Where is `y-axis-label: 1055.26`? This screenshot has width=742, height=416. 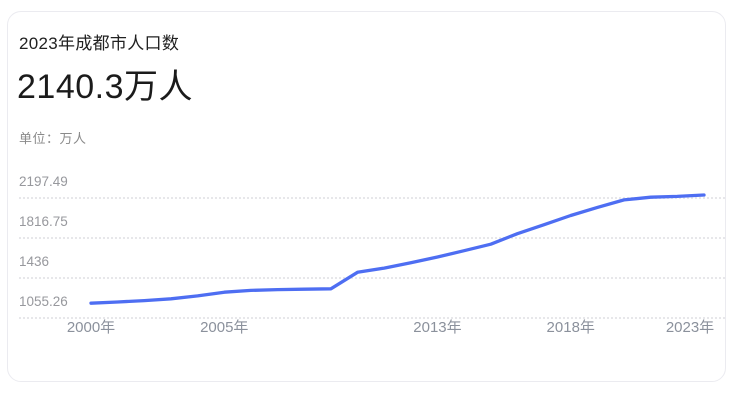 y-axis-label: 1055.26 is located at coordinates (43, 301).